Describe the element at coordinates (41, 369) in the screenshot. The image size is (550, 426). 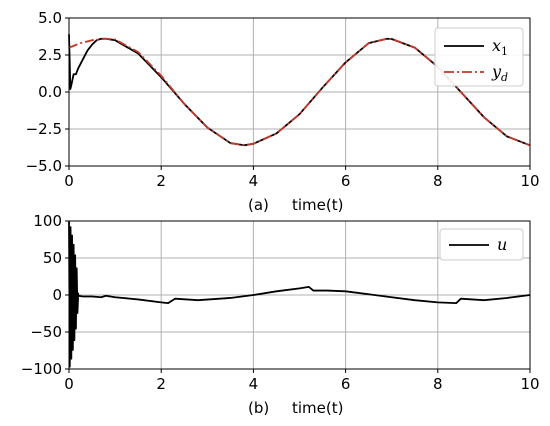
I see `y-tick-label: −100` at that location.